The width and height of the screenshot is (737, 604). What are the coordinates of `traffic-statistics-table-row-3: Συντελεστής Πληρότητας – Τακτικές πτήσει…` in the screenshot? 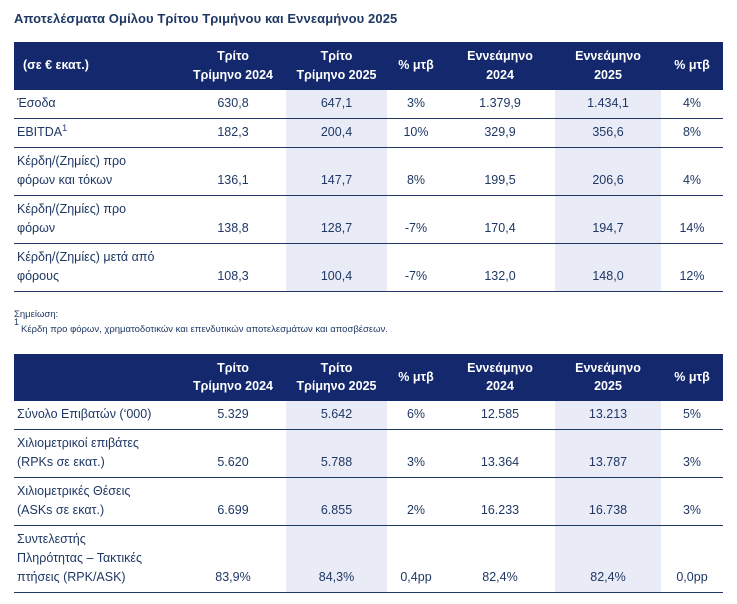 It's located at (368, 559).